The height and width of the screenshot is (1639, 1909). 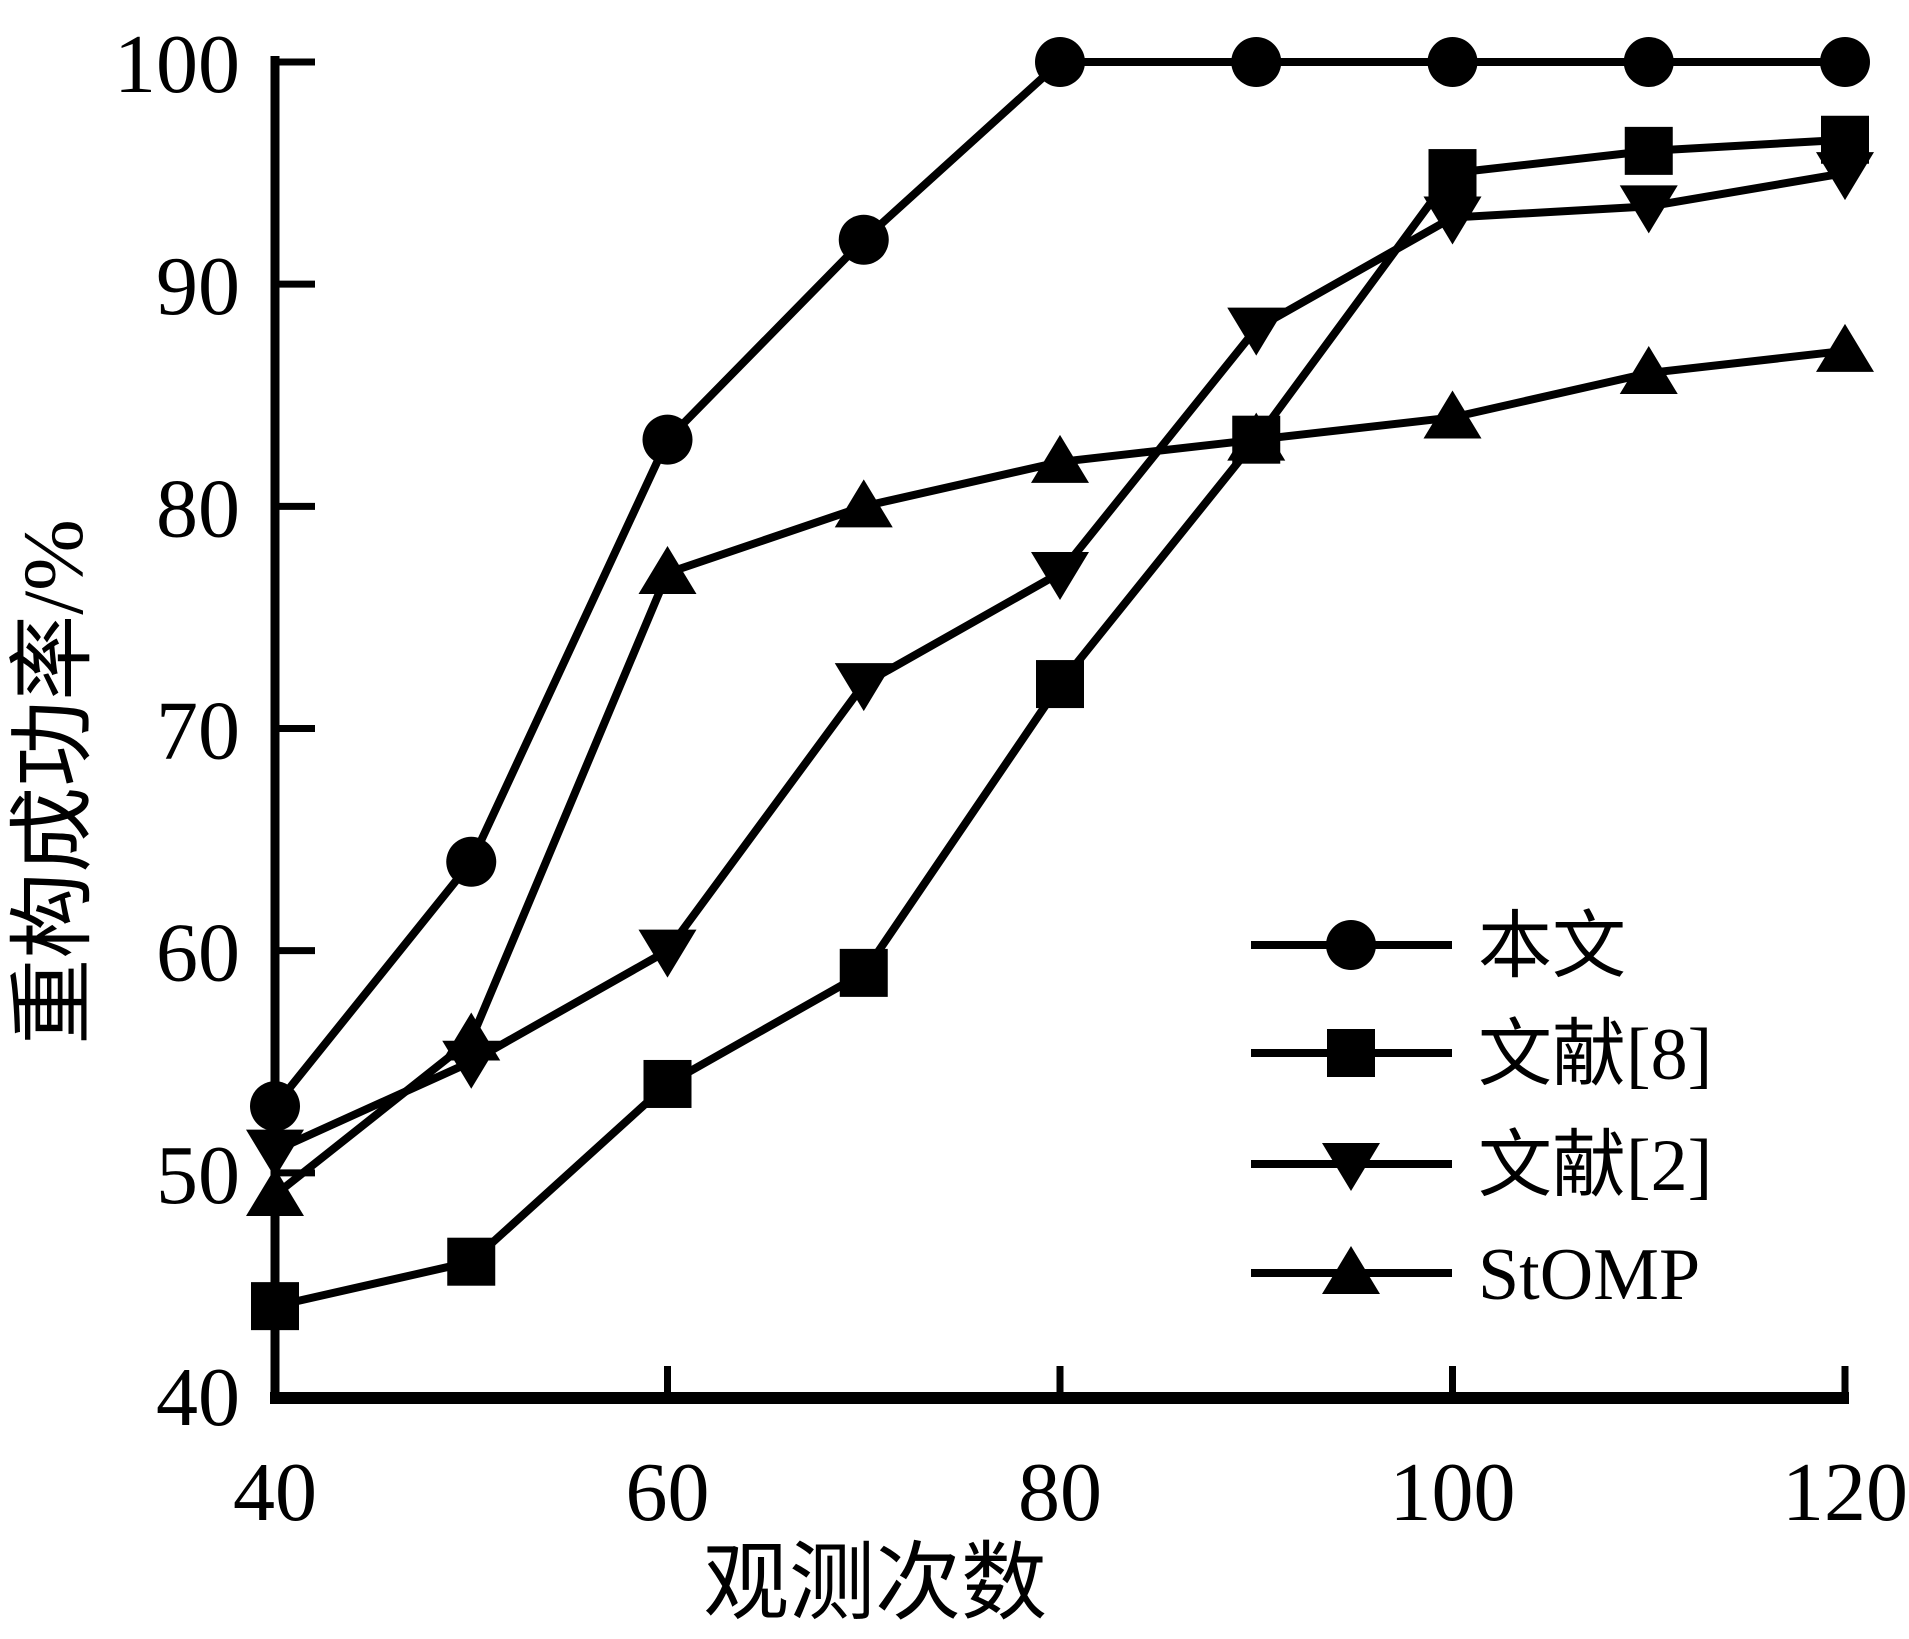 I want to click on legend-entry-文献[2]: 文献[2], so click(x=1481, y=1166).